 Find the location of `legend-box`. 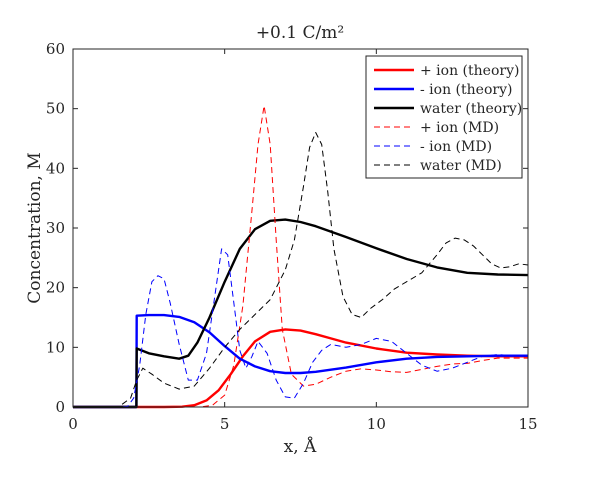

legend-box is located at coordinates (444, 117).